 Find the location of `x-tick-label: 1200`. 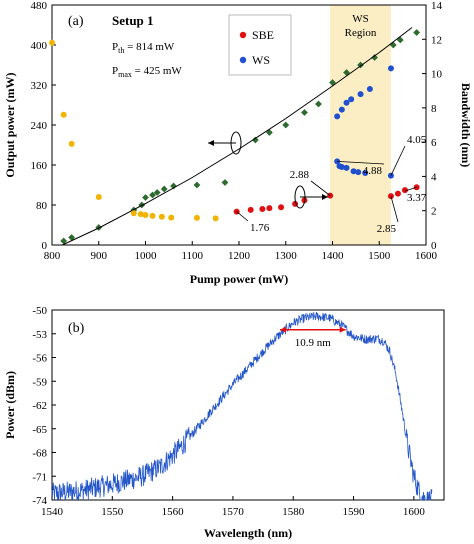

x-tick-label: 1200 is located at coordinates (239, 256).